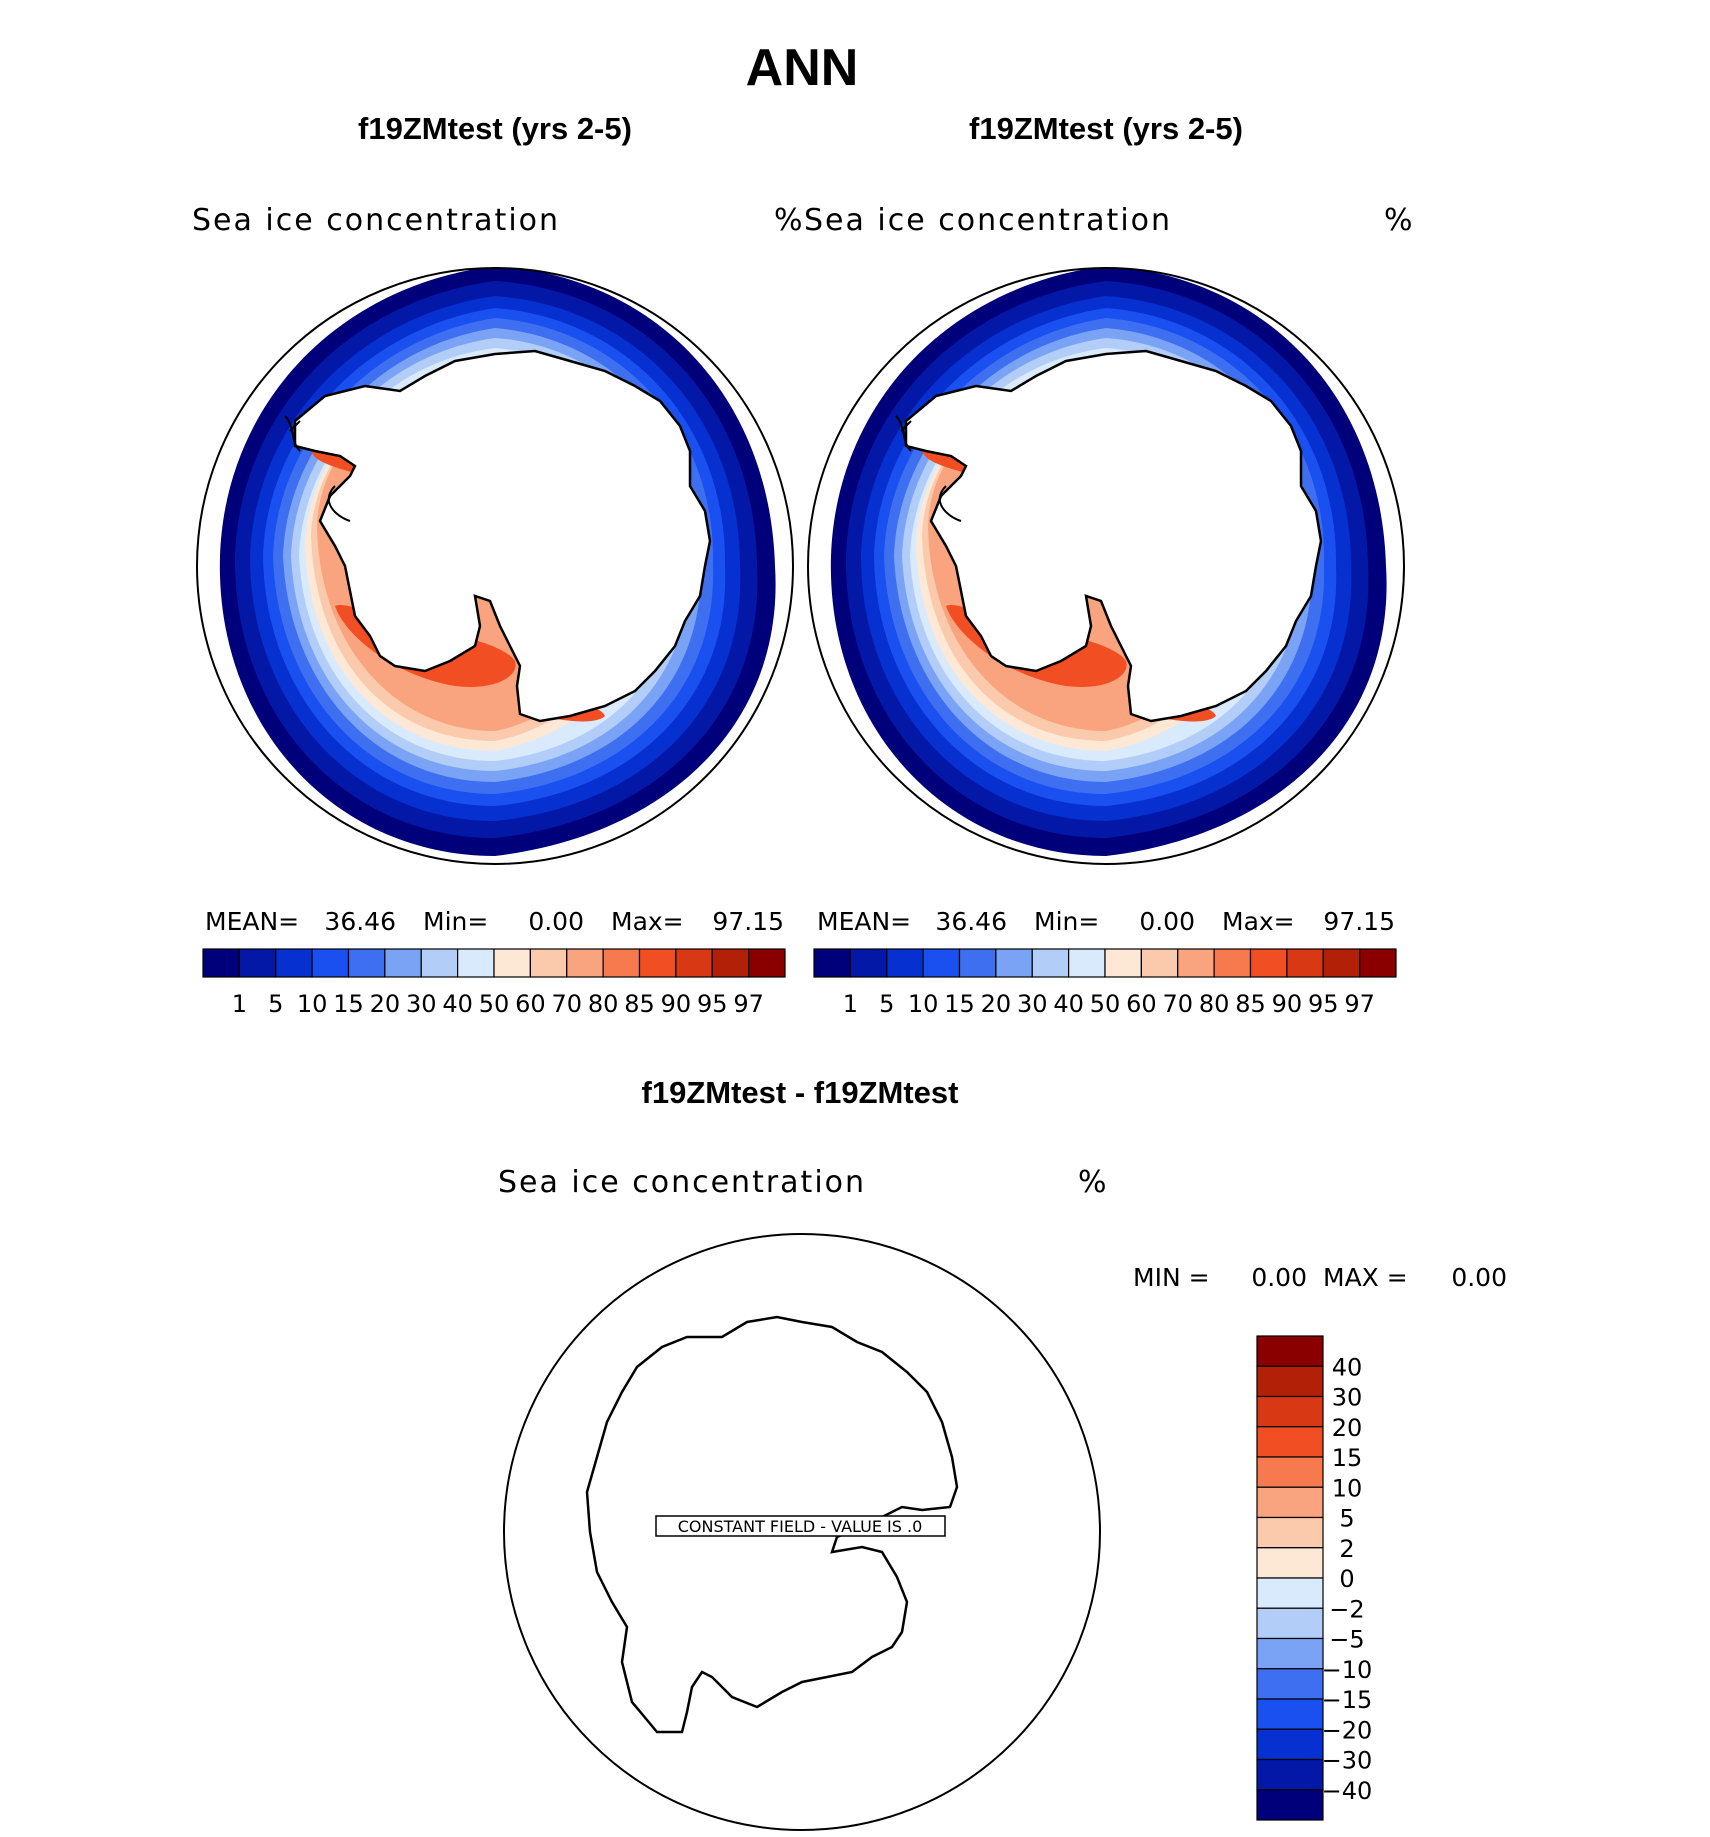 The width and height of the screenshot is (1710, 1837). What do you see at coordinates (1287, 1004) in the screenshot?
I see `colorbar-right-tick-label: 90` at bounding box center [1287, 1004].